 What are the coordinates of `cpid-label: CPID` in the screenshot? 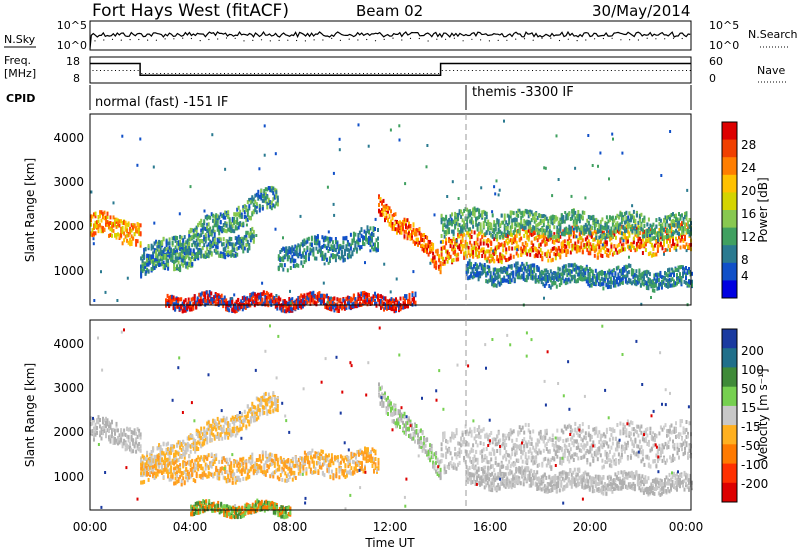 It's located at (20, 98).